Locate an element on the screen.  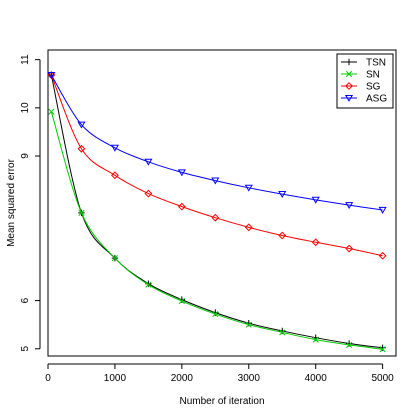
x-tick-label: 0 is located at coordinates (48, 378).